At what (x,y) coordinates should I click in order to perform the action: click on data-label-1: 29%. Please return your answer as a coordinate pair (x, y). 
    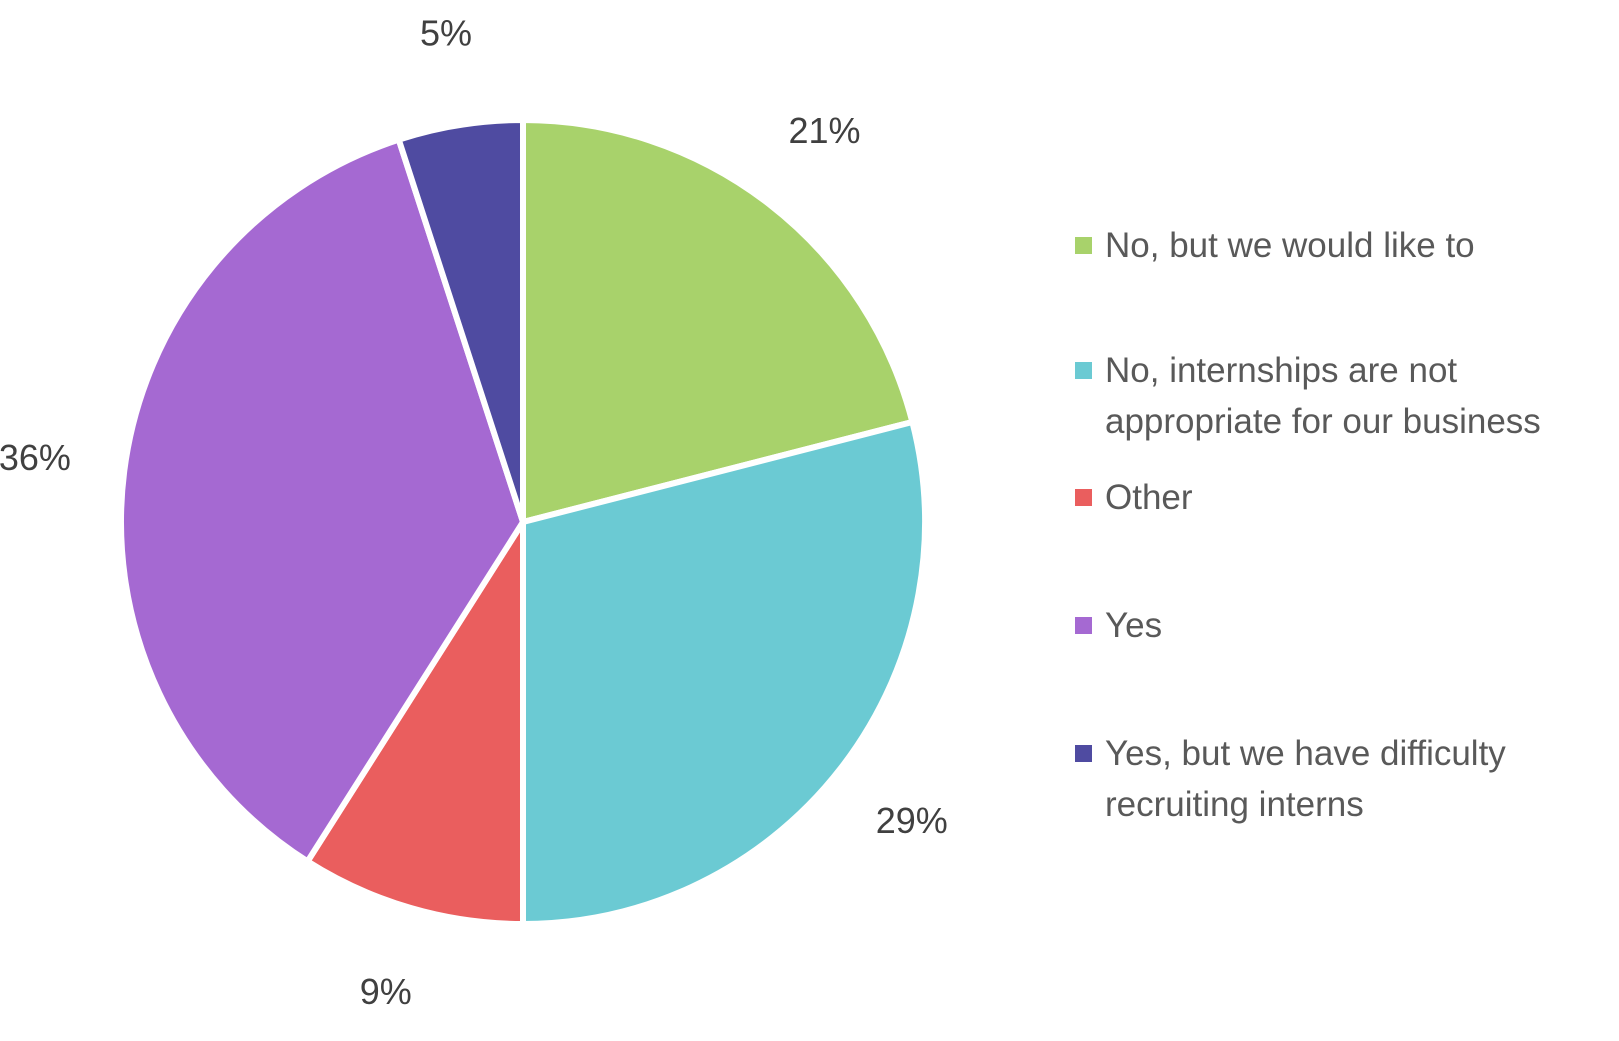
    Looking at the image, I should click on (912, 820).